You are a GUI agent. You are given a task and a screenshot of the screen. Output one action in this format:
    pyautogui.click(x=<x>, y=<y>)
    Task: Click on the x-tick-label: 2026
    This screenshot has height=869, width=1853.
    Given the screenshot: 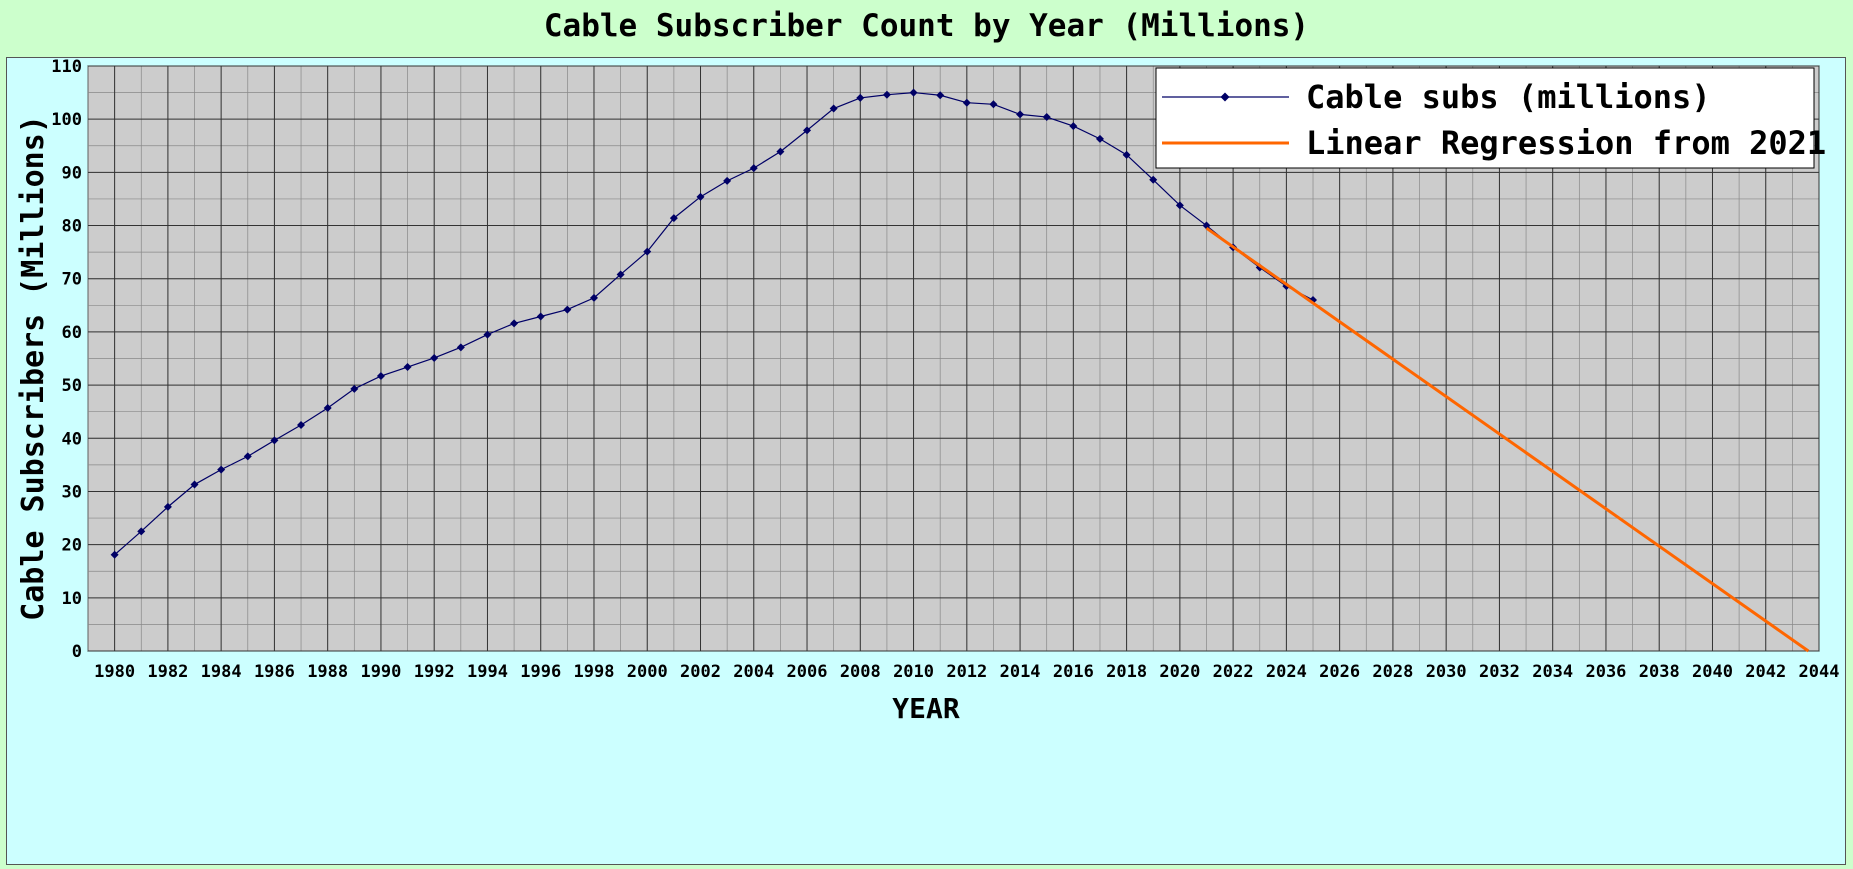 What is the action you would take?
    pyautogui.click(x=1339, y=672)
    